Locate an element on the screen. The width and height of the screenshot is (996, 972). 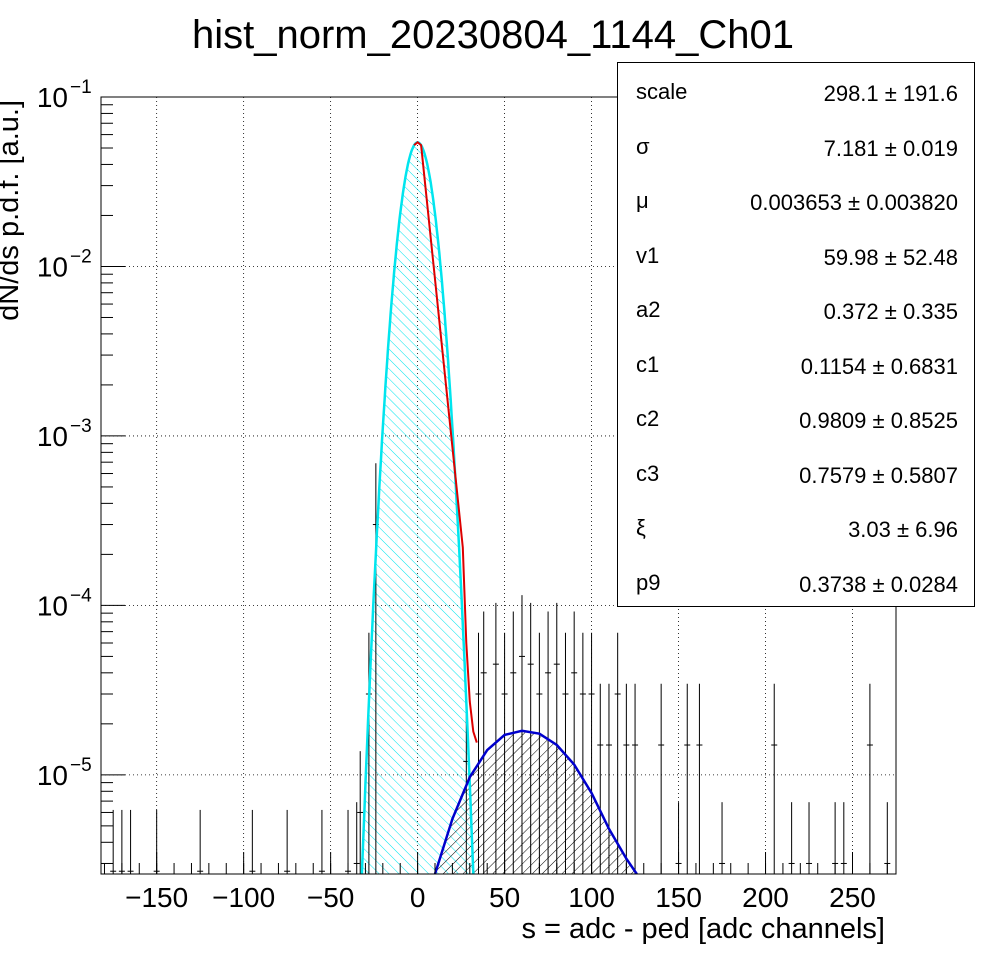
y-tick-exponent: −5 is located at coordinates (81, 765).